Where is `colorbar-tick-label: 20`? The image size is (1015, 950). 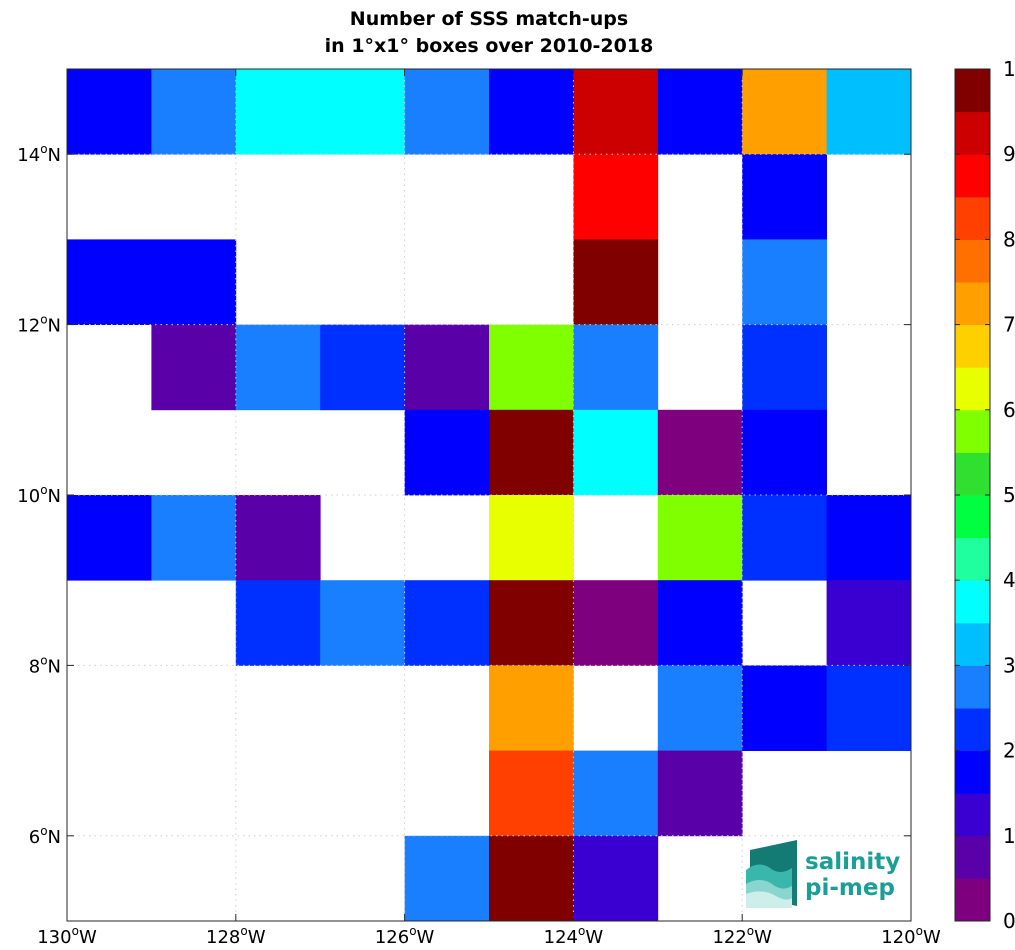 colorbar-tick-label: 20 is located at coordinates (1009, 751).